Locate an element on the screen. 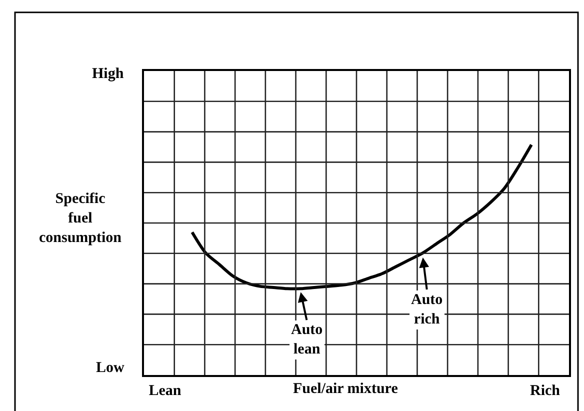 Image resolution: width=584 pixels, height=411 pixels. annotation: Auto rich is located at coordinates (427, 310).